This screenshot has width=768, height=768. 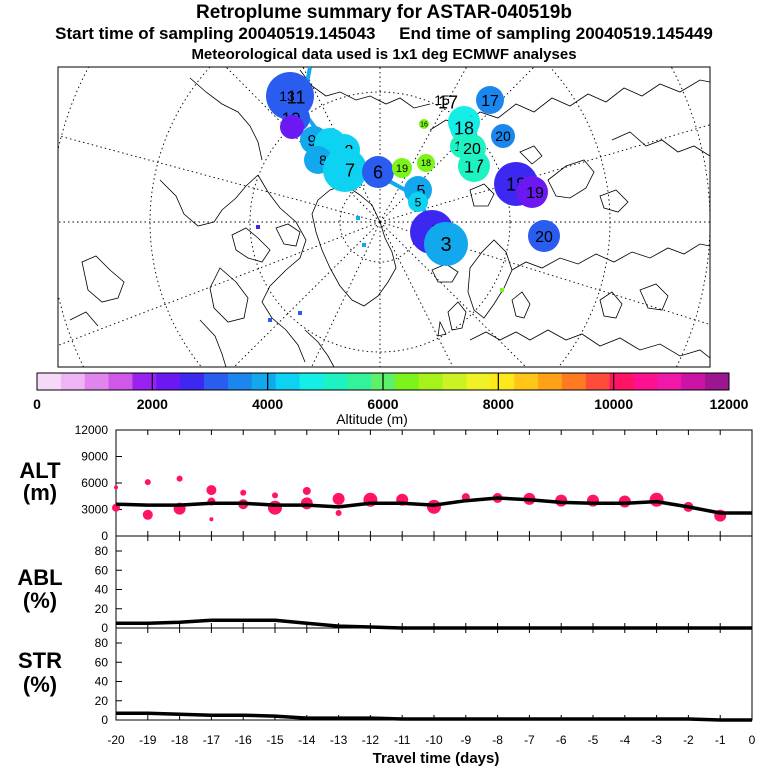 What do you see at coordinates (339, 740) in the screenshot?
I see `x-tick-label: -13` at bounding box center [339, 740].